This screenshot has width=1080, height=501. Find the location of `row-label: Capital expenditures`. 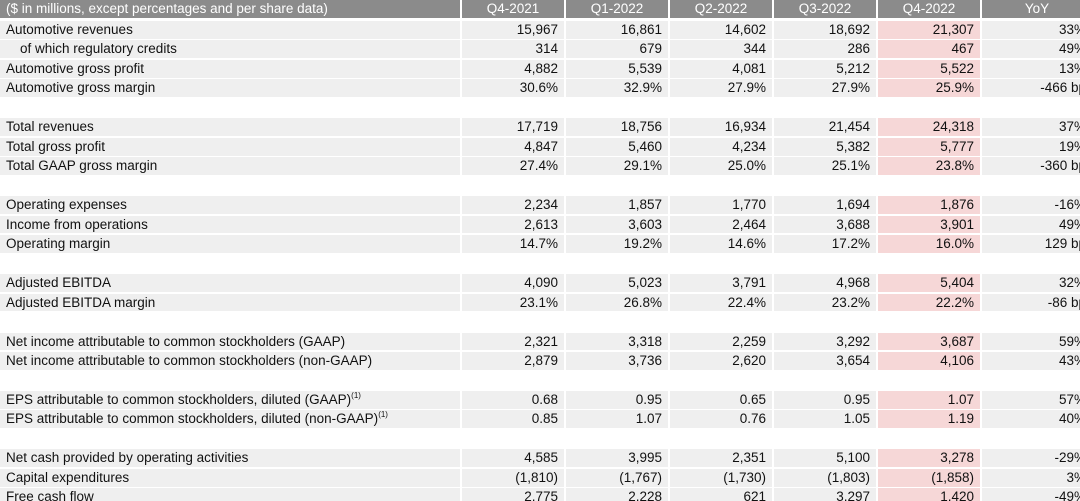

row-label: Capital expenditures is located at coordinates (230, 477).